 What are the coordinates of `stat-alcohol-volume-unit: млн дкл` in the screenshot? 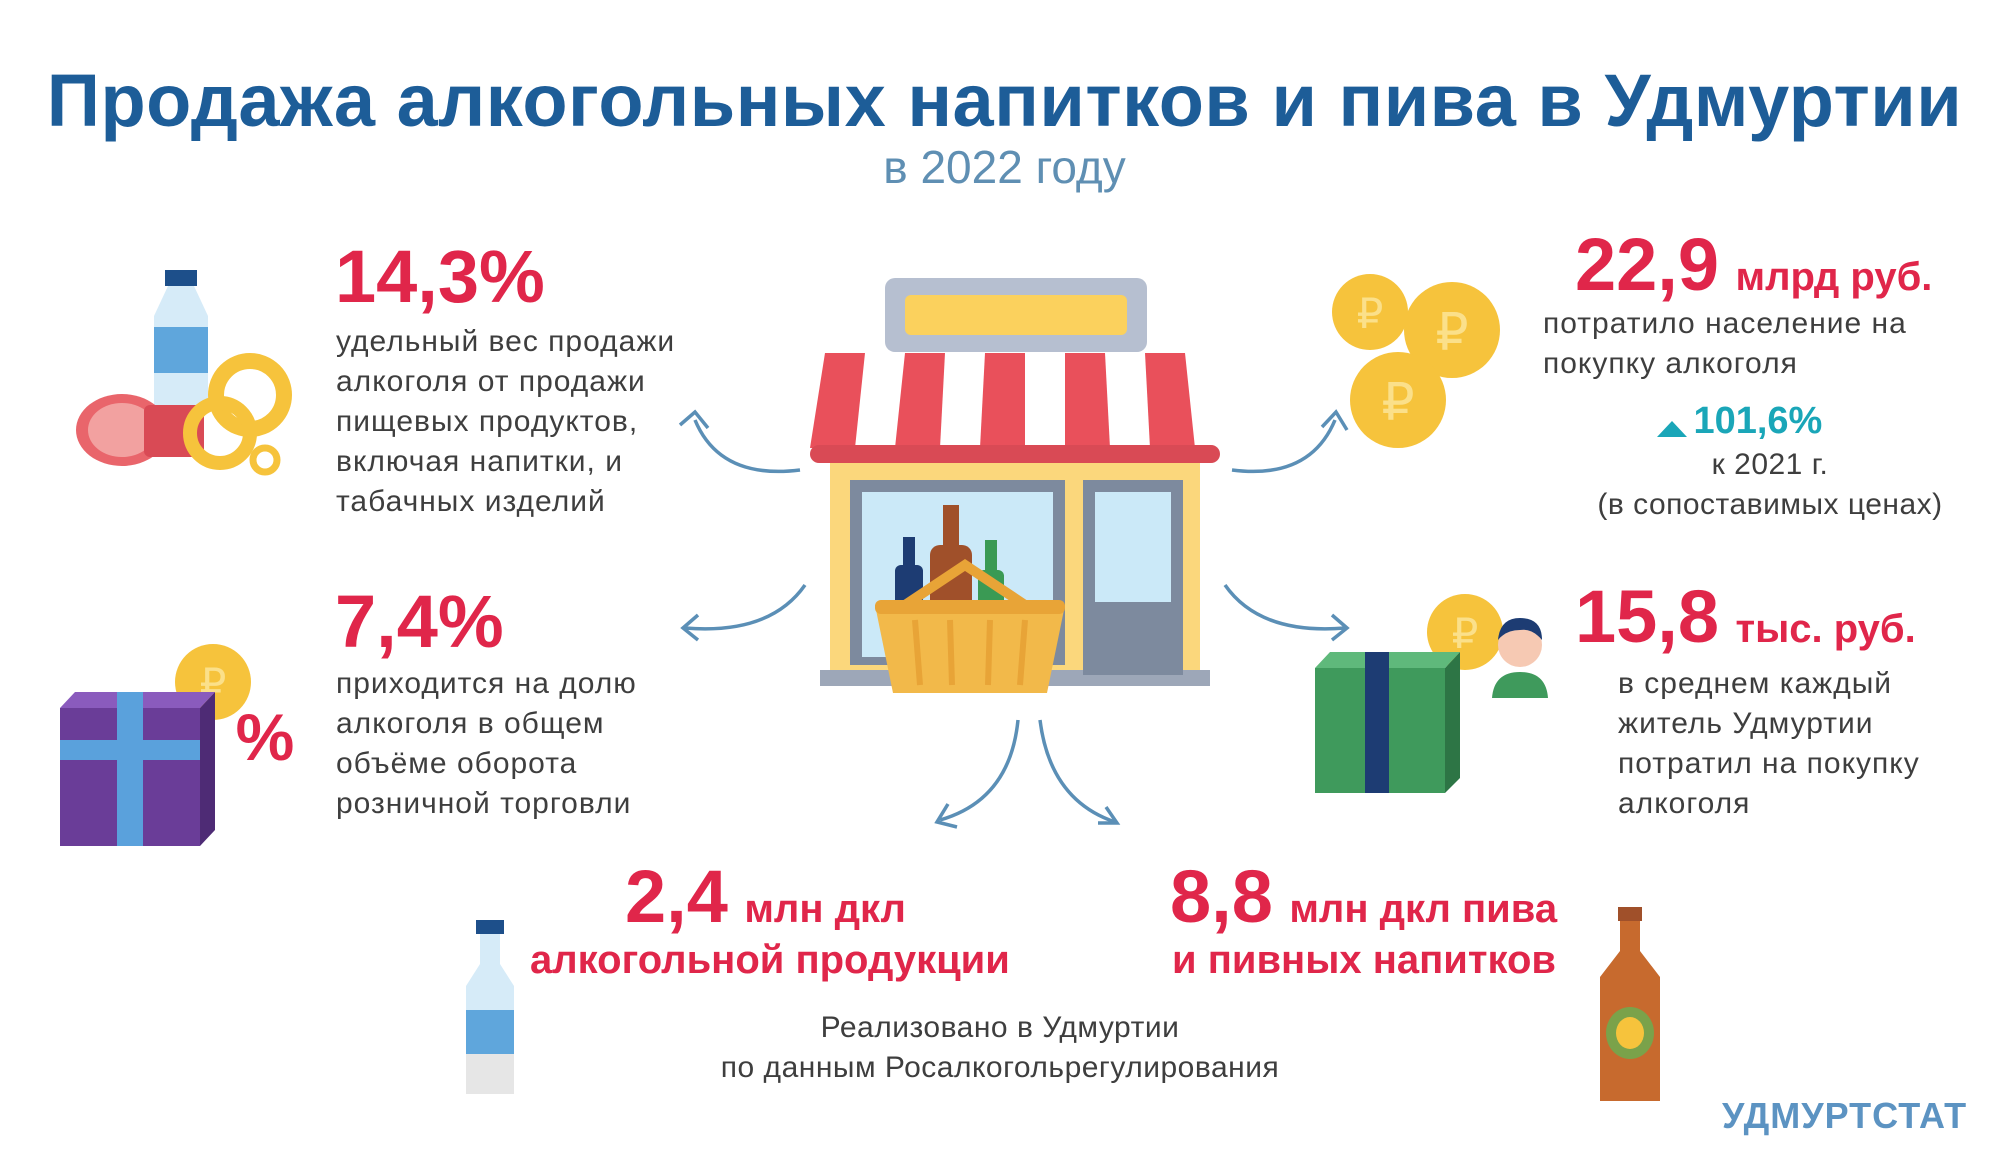 It's located at (825, 909).